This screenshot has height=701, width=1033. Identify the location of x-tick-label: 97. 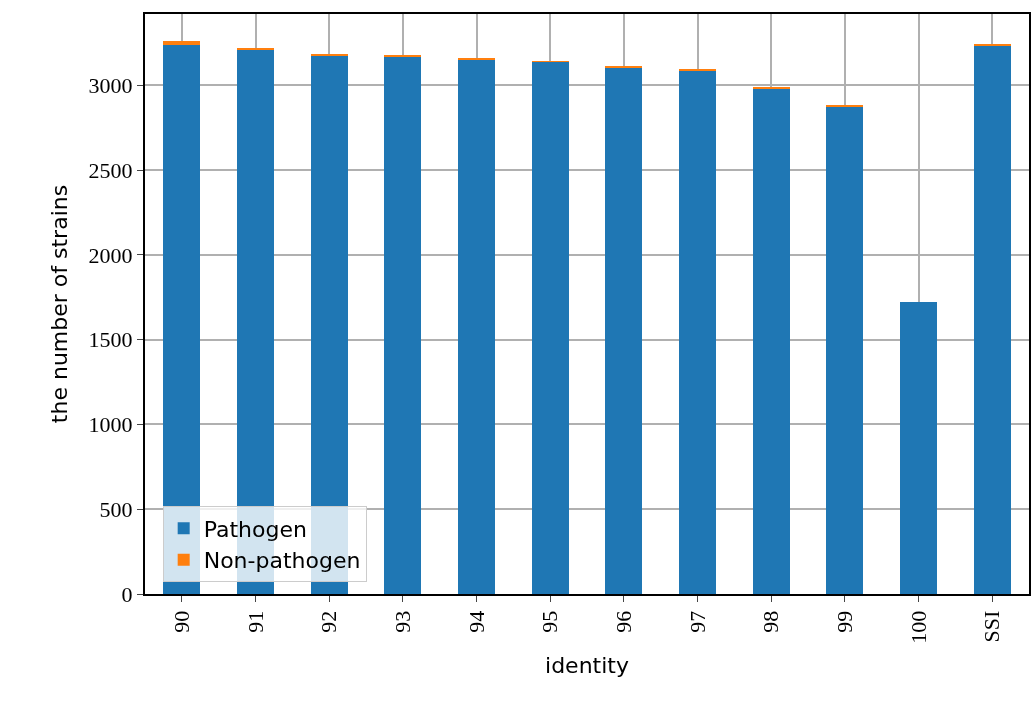
(697, 621).